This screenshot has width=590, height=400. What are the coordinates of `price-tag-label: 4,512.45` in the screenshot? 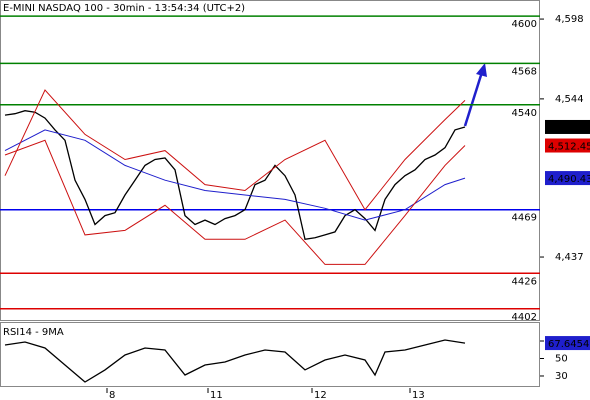 It's located at (569, 147).